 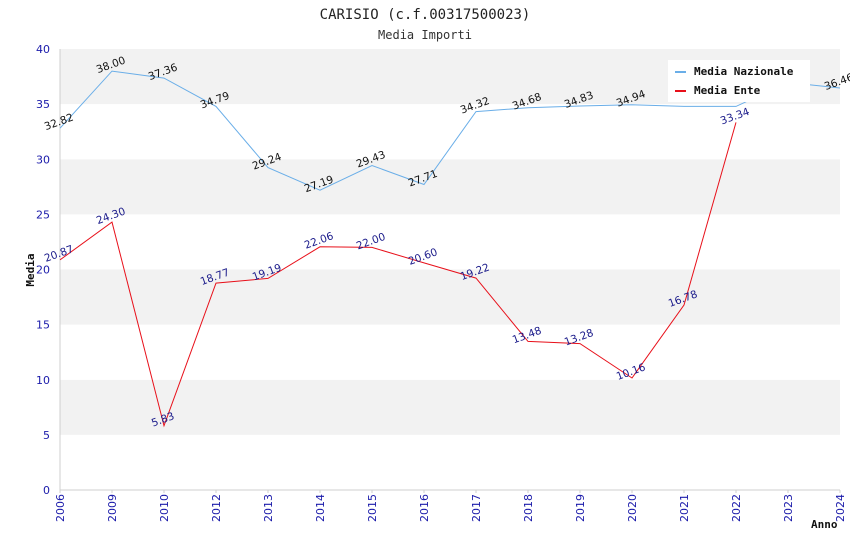 I want to click on x-tick-label: 2020, so click(x=632, y=508).